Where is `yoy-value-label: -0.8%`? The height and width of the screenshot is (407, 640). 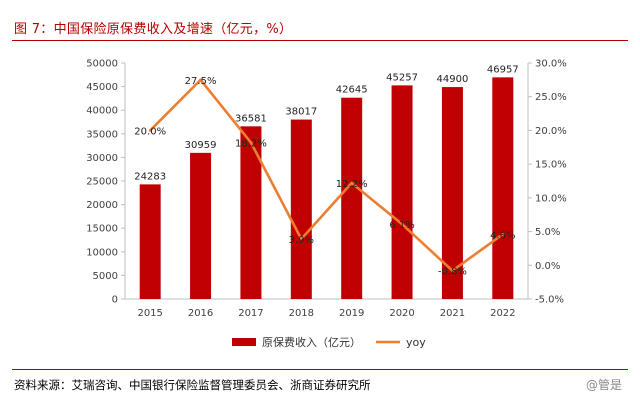 yoy-value-label: -0.8% is located at coordinates (452, 272).